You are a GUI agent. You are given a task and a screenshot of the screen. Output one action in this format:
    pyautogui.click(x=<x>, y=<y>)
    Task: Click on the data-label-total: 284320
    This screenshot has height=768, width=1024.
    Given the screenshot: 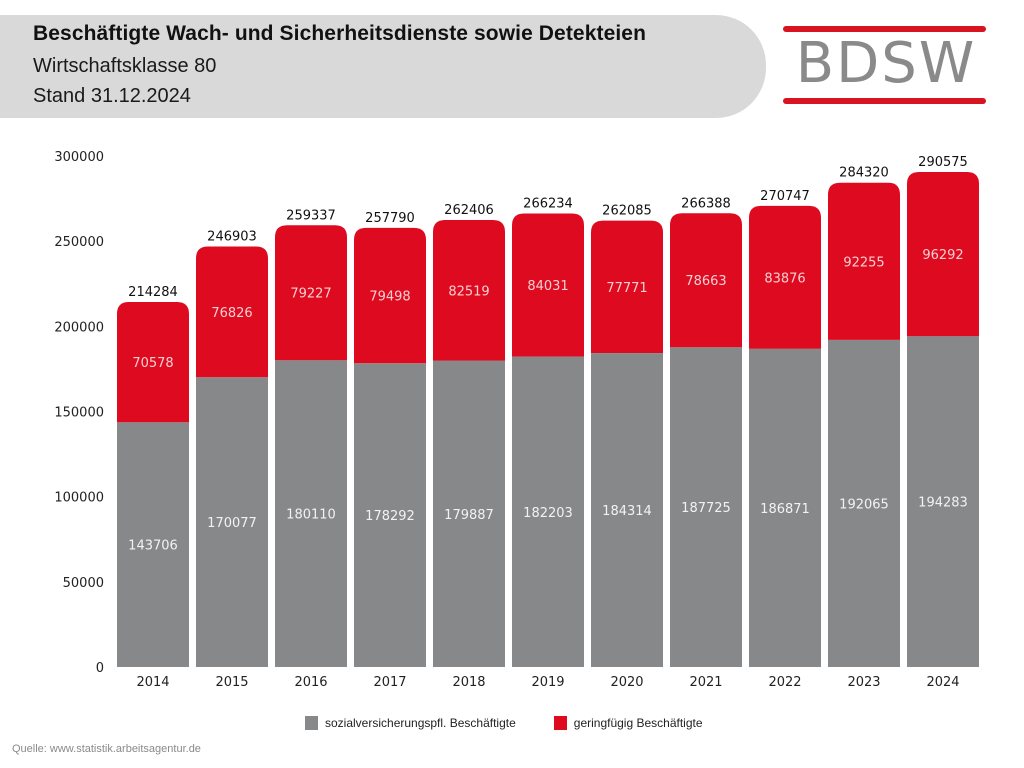 What is the action you would take?
    pyautogui.click(x=864, y=173)
    